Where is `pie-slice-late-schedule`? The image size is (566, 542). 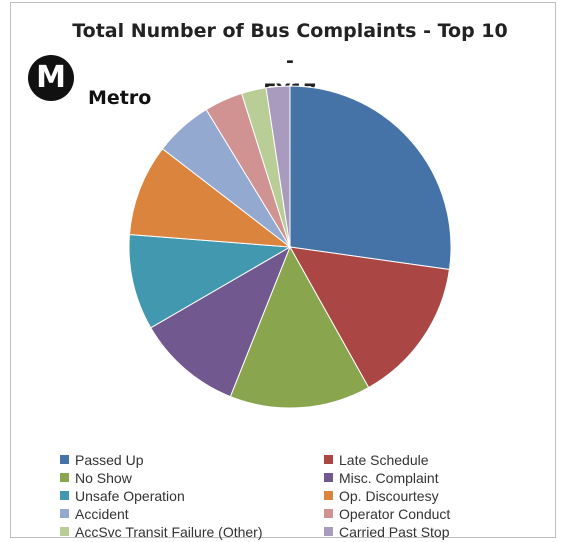 pie-slice-late-schedule is located at coordinates (369, 317).